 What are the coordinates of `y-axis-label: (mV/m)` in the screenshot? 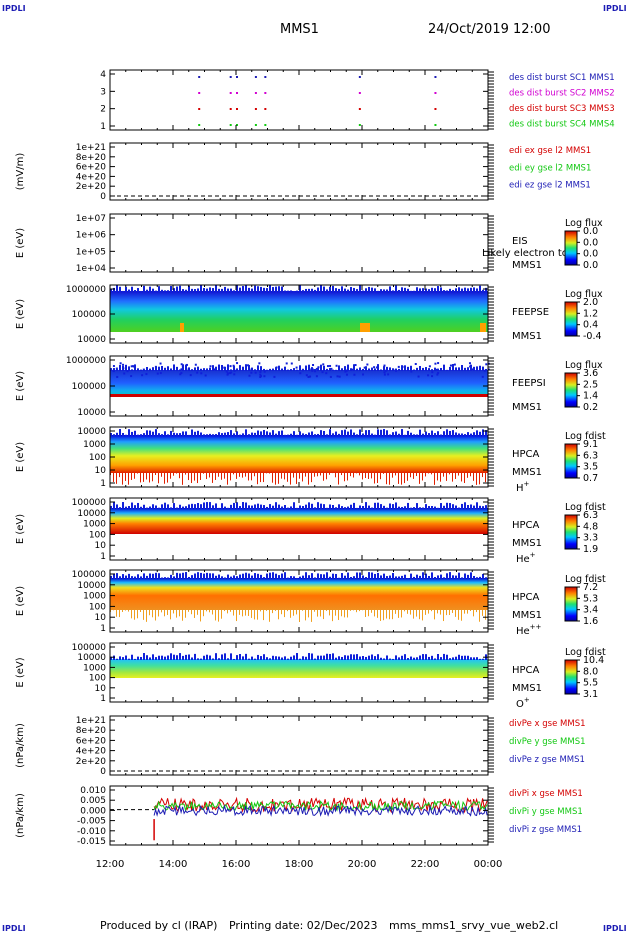 It's located at (20, 172).